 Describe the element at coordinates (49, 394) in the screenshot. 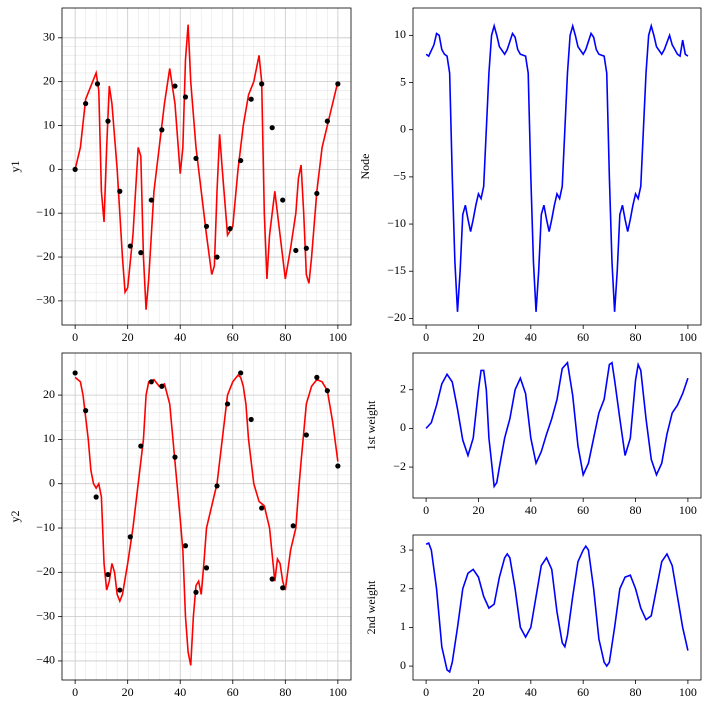

I see `y-tick-label: 20` at that location.